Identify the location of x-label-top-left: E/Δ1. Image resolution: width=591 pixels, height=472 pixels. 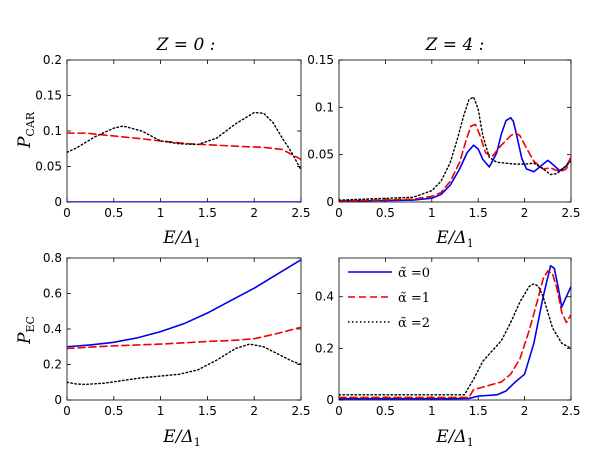
(181, 239).